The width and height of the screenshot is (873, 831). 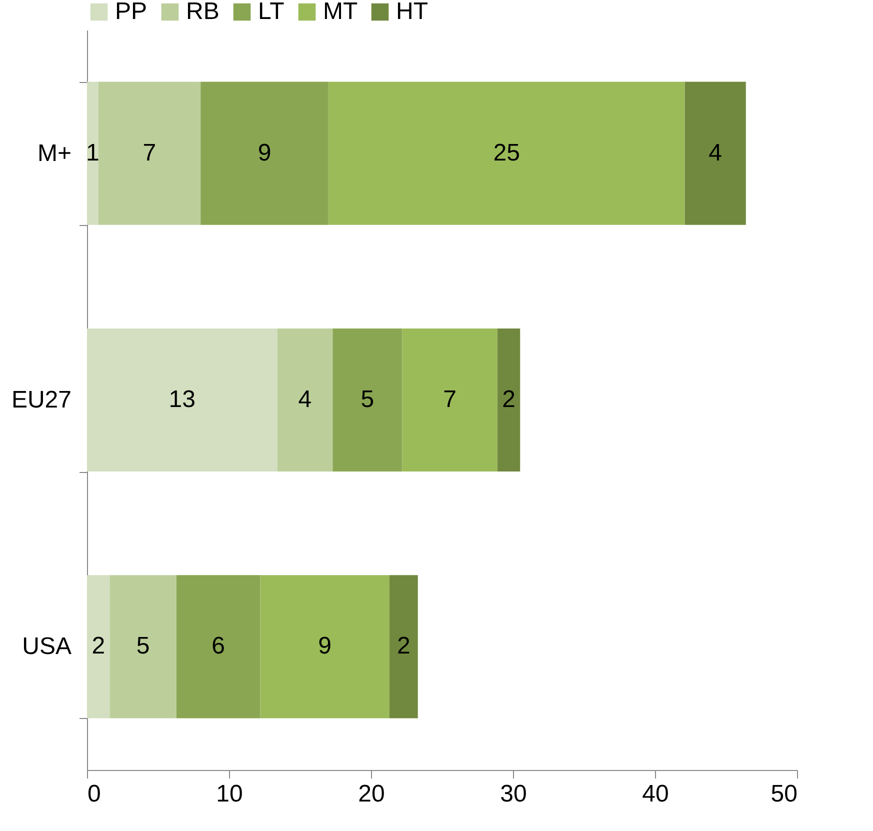 What do you see at coordinates (203, 12) in the screenshot?
I see `legend-label: RB` at bounding box center [203, 12].